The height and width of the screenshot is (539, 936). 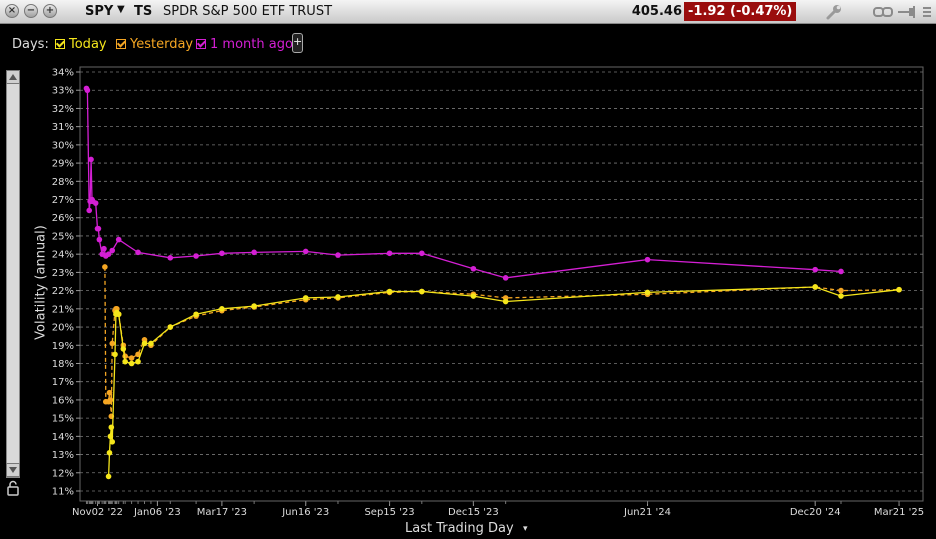 I want to click on legend-item-yesterday: Yesterday, so click(x=154, y=44).